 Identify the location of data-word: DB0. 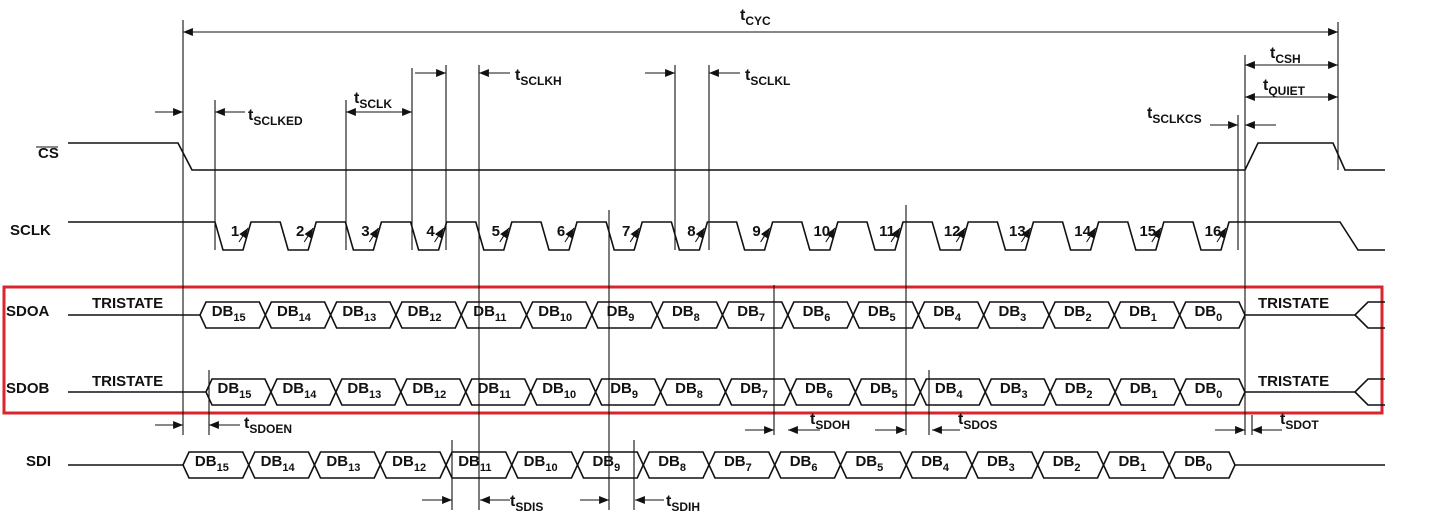
(1208, 313).